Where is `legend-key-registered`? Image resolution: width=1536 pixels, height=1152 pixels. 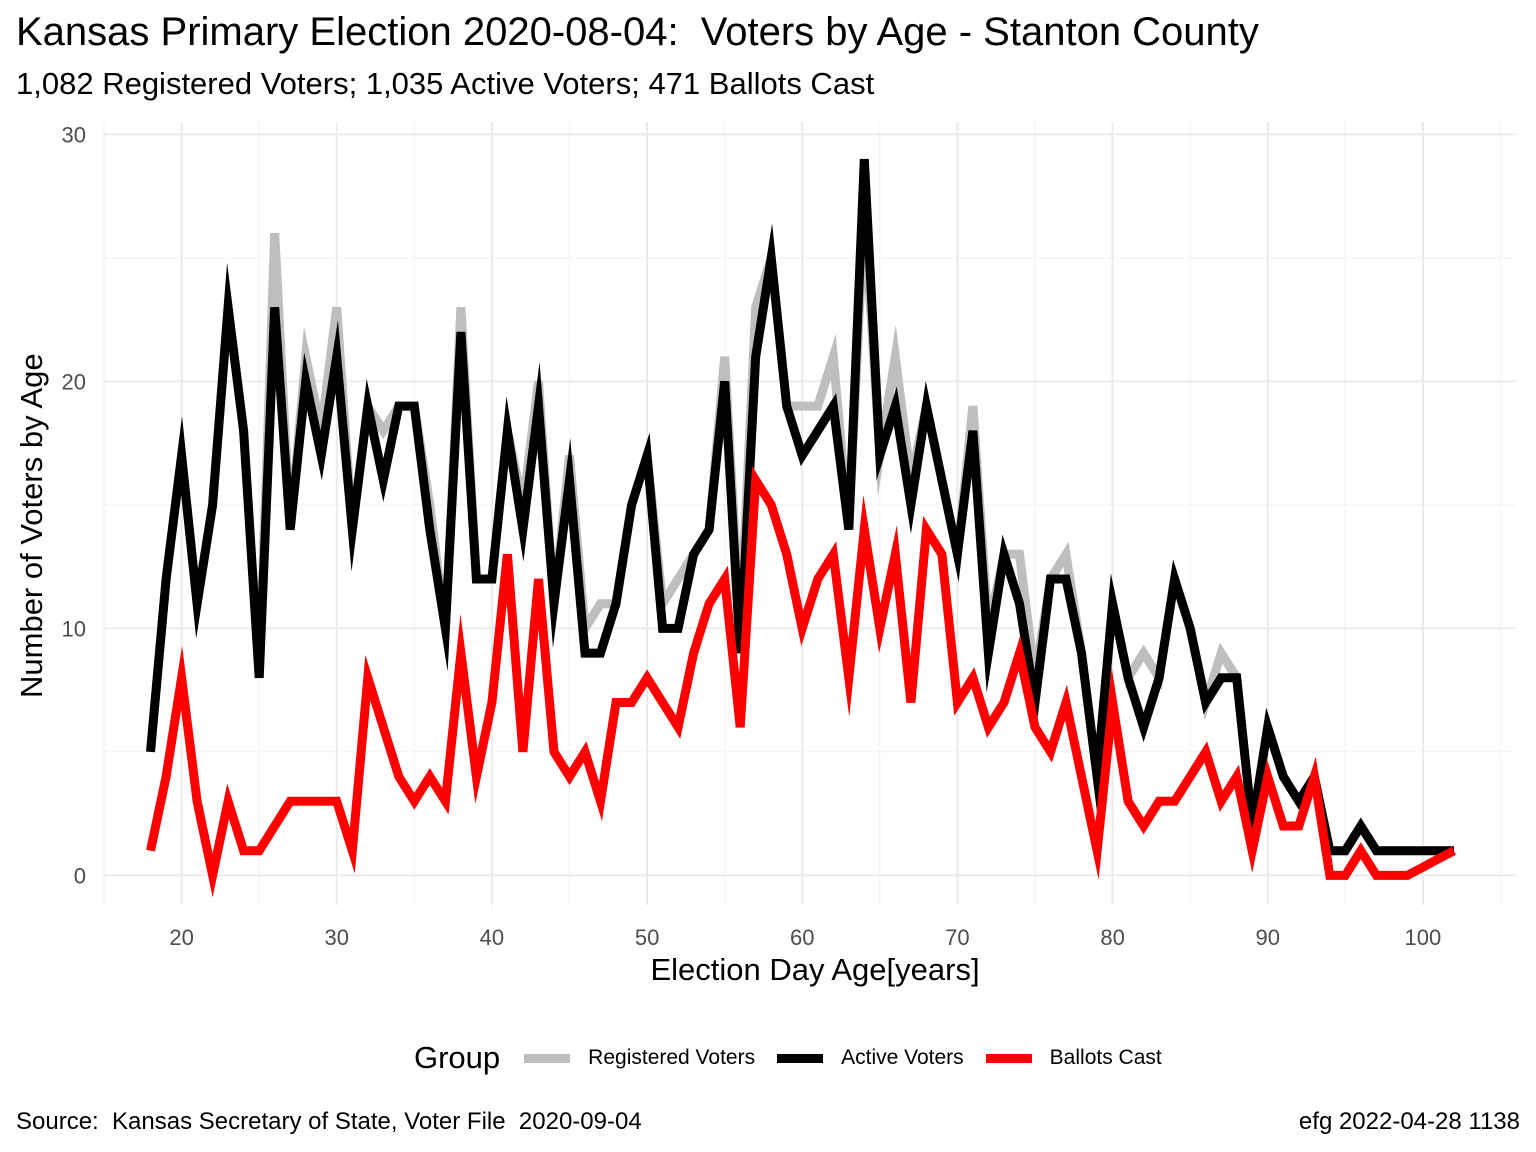
legend-key-registered is located at coordinates (547, 1058).